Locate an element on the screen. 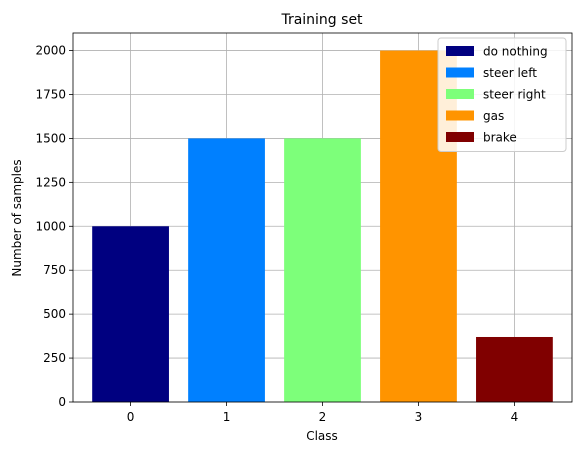  y-tick-label: 250 is located at coordinates (54, 358).